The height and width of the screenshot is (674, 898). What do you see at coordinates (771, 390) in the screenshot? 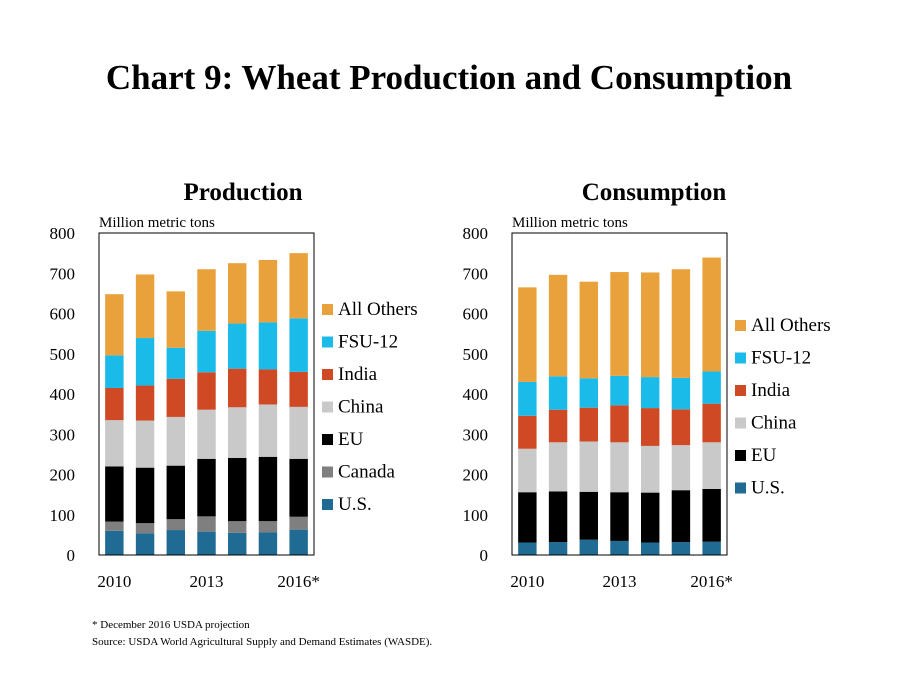
I see `legend-label: India` at bounding box center [771, 390].